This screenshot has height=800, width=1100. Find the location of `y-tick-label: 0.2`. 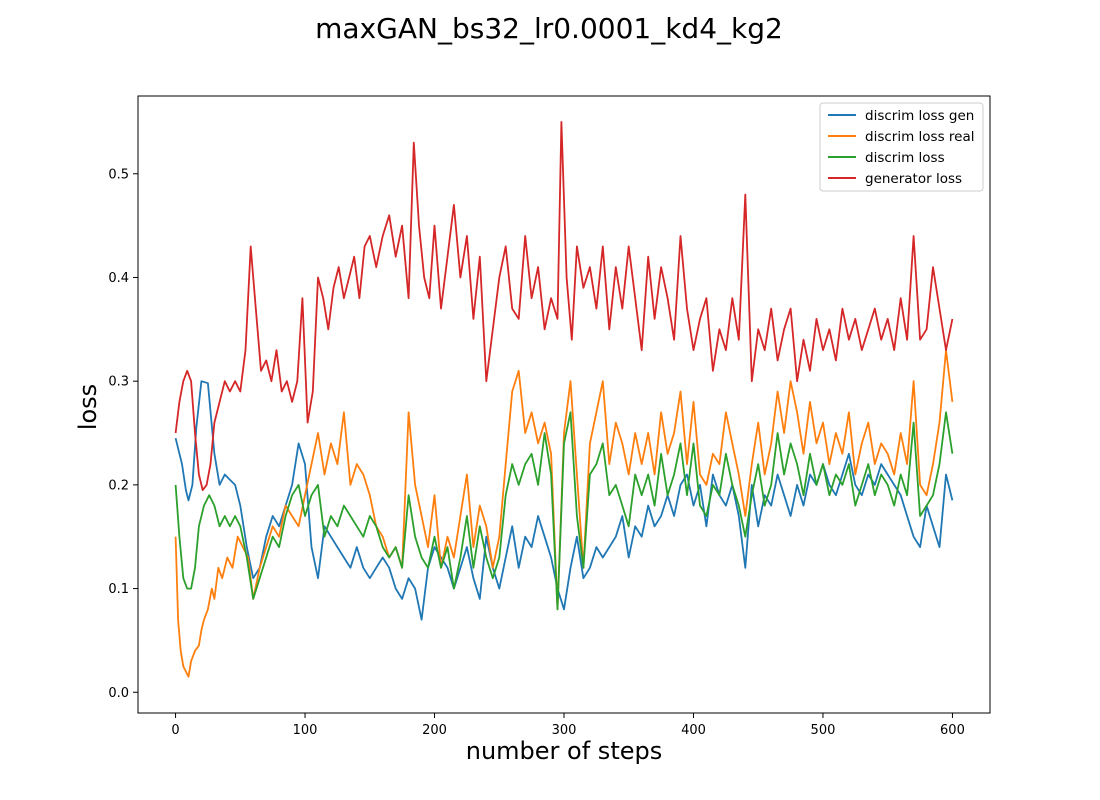

y-tick-label: 0.2 is located at coordinates (118, 485).